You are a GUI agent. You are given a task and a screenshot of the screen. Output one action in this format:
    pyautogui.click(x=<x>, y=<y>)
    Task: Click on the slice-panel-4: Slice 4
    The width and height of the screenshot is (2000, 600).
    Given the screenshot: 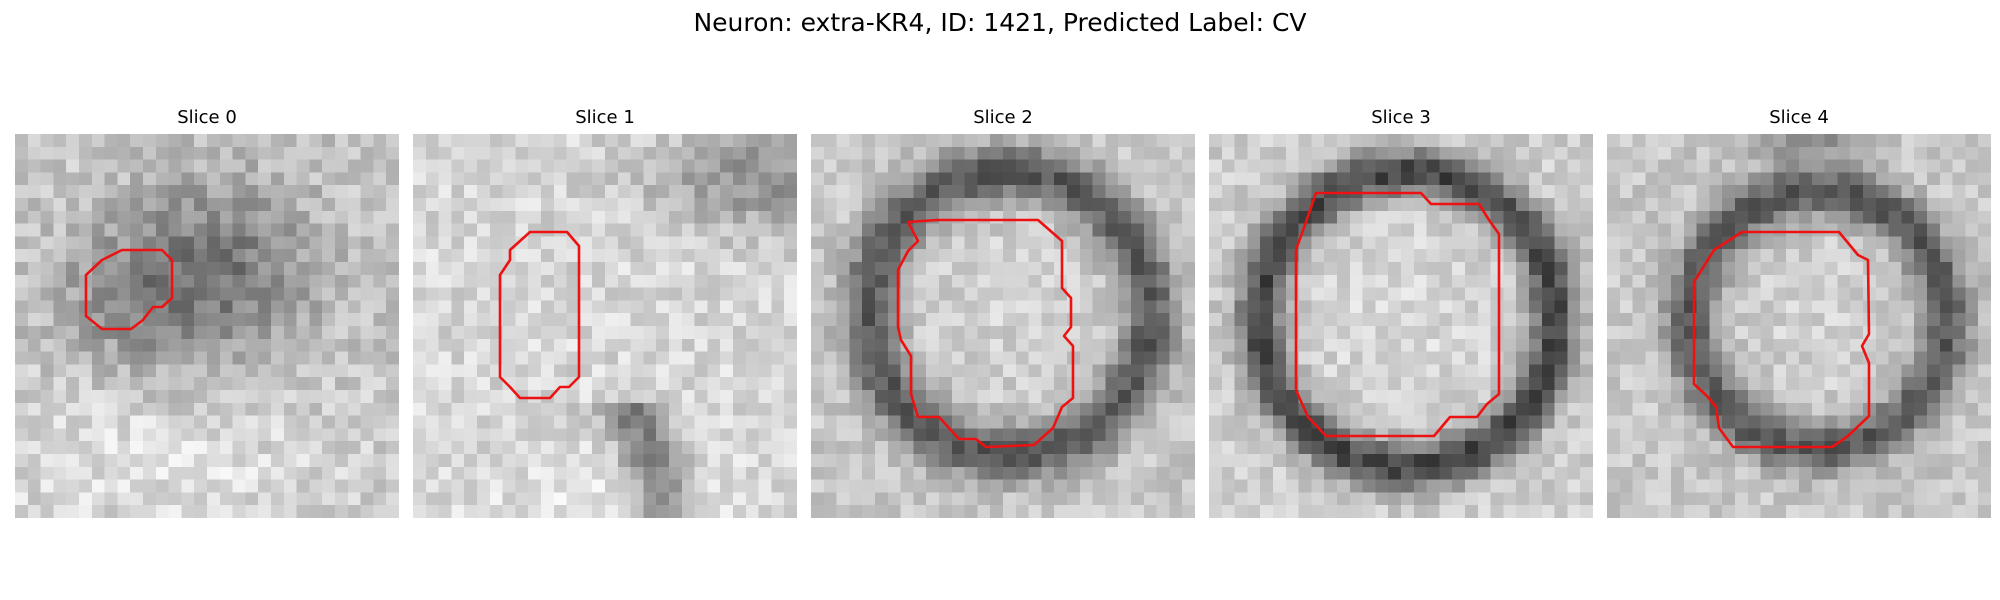 What is the action you would take?
    pyautogui.click(x=1799, y=312)
    